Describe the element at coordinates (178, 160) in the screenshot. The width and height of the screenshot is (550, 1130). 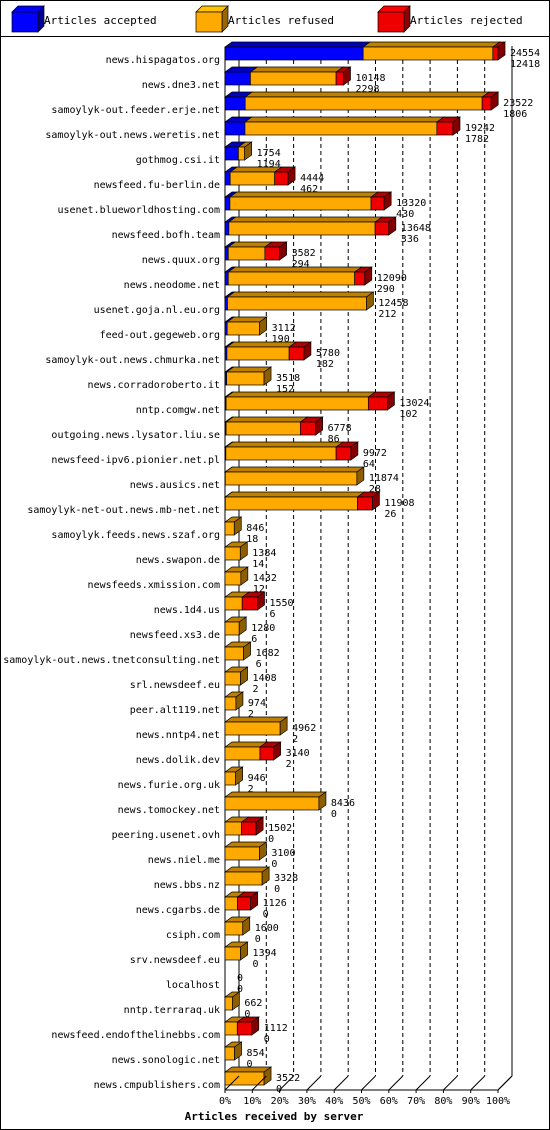
I see `category-label: gothmog.csi.it` at that location.